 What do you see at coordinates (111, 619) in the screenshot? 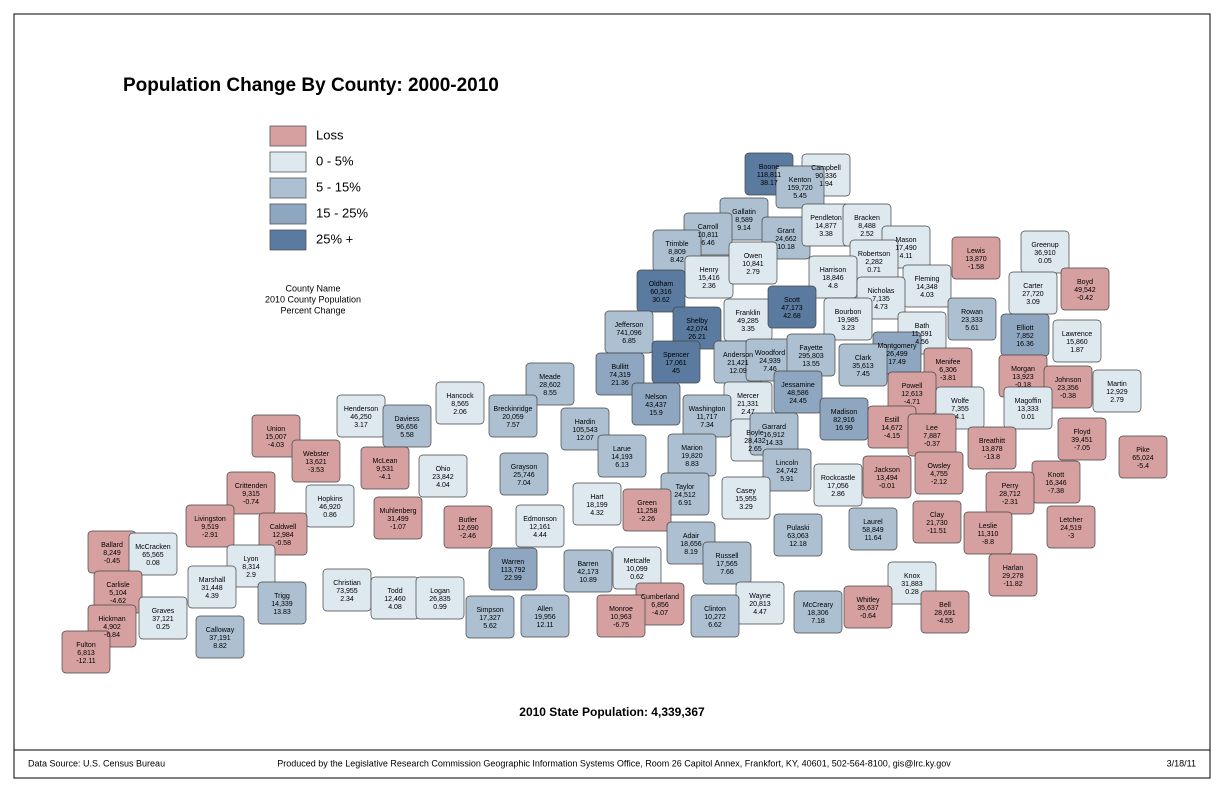
I see `county-name: Hickman` at bounding box center [111, 619].